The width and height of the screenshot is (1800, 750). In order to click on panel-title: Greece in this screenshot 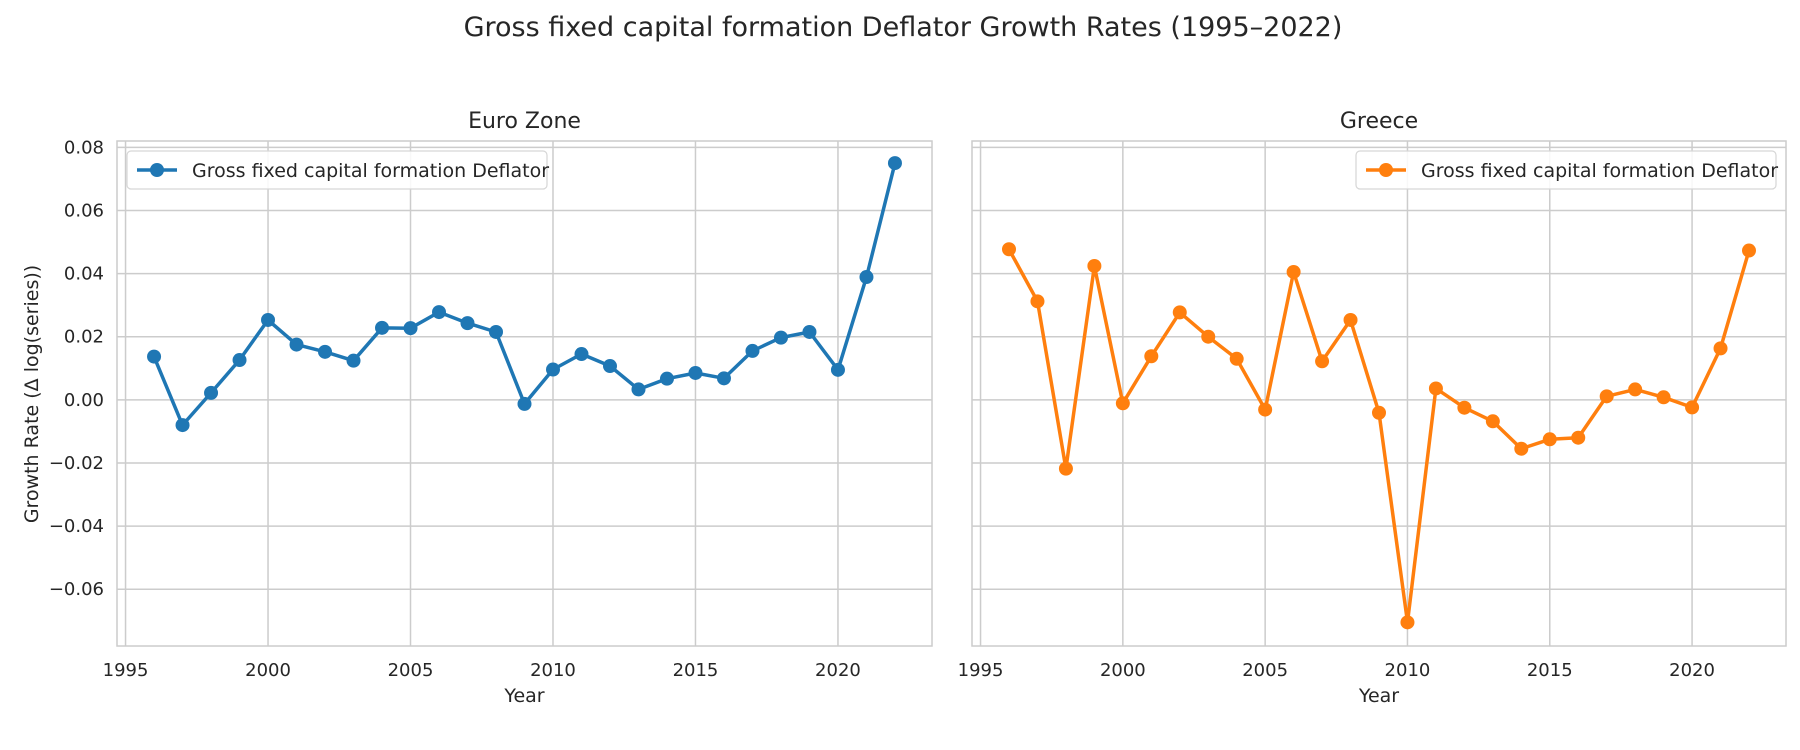, I will do `click(1379, 121)`.